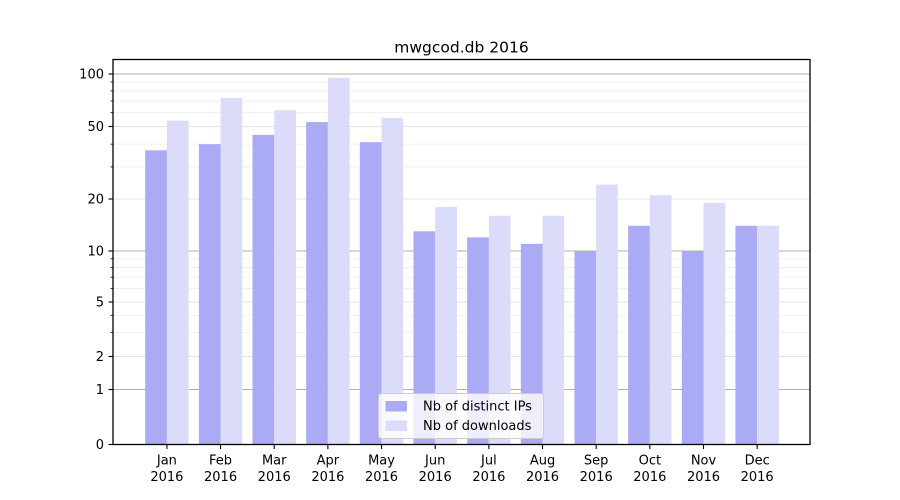 This screenshot has width=900, height=500. Describe the element at coordinates (639, 335) in the screenshot. I see `bar-ips-oct` at that location.